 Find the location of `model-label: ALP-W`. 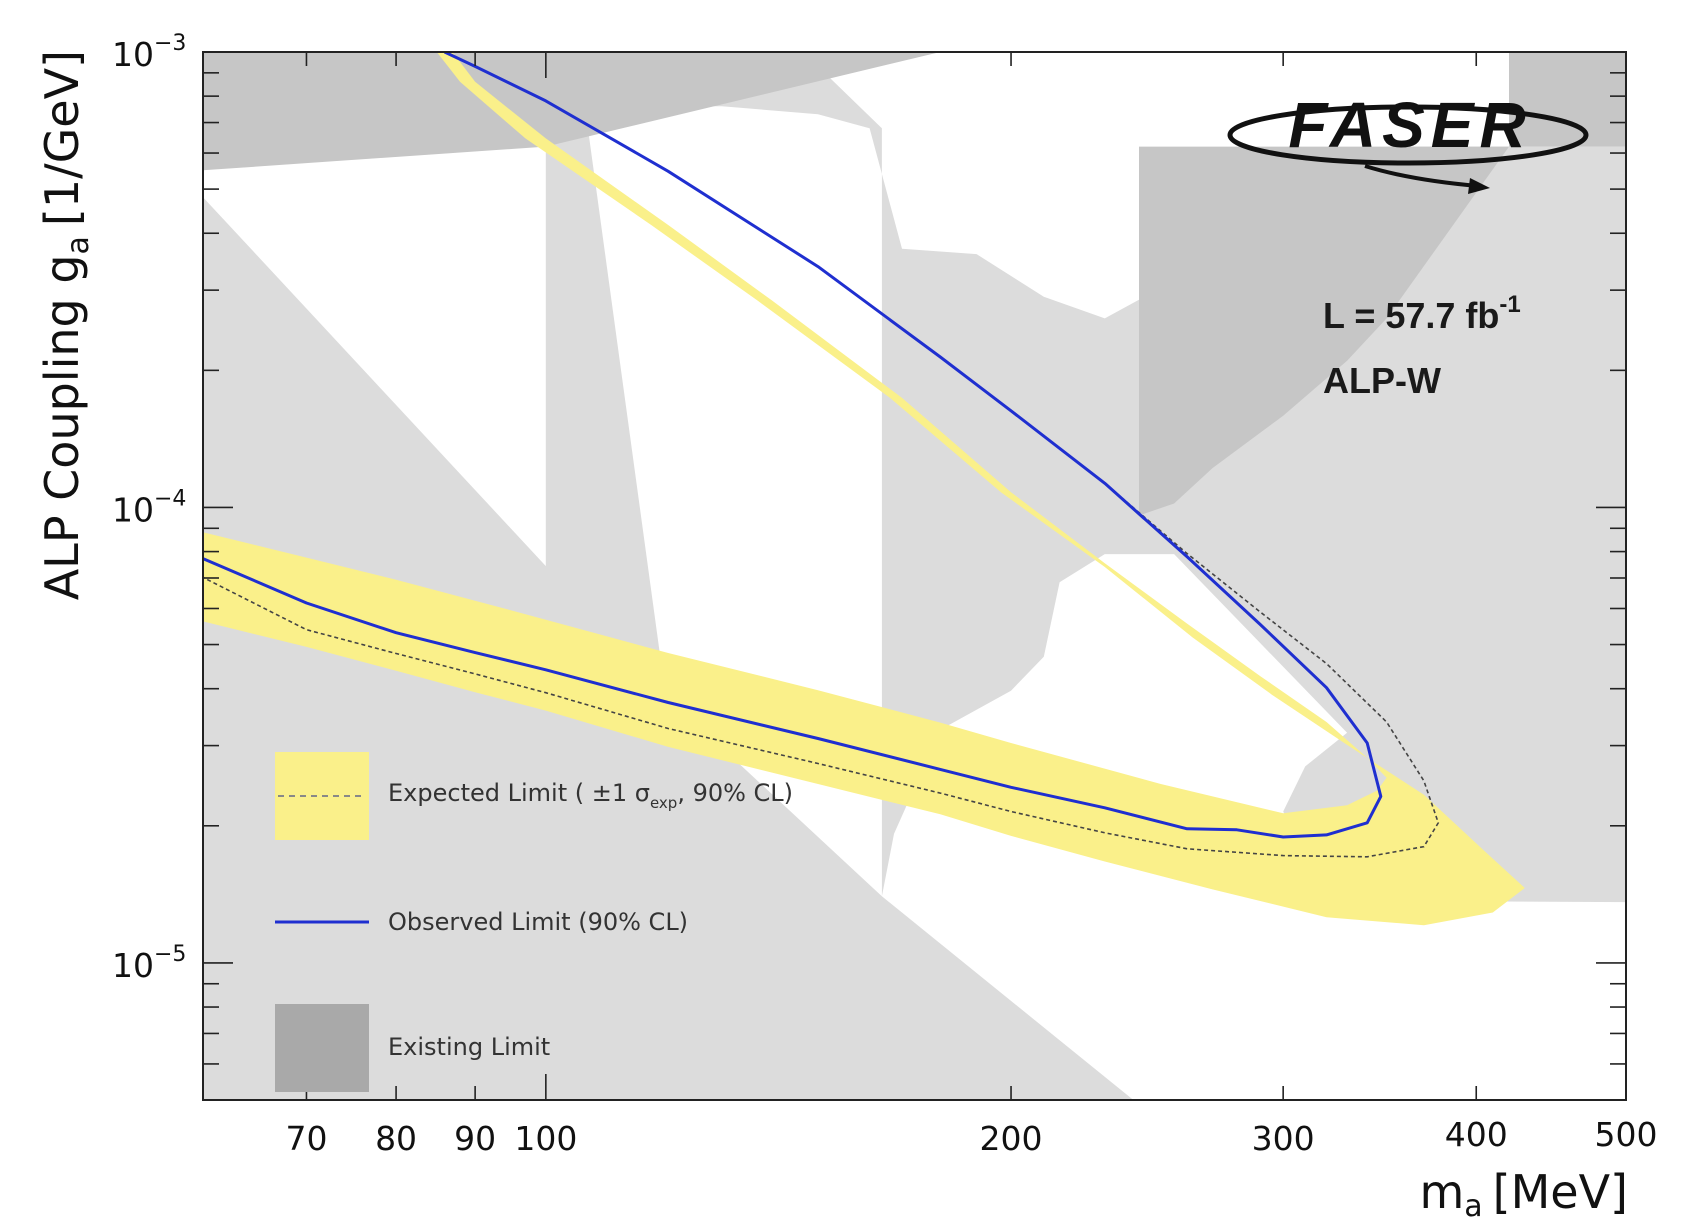

model-label: ALP-W is located at coordinates (1382, 380).